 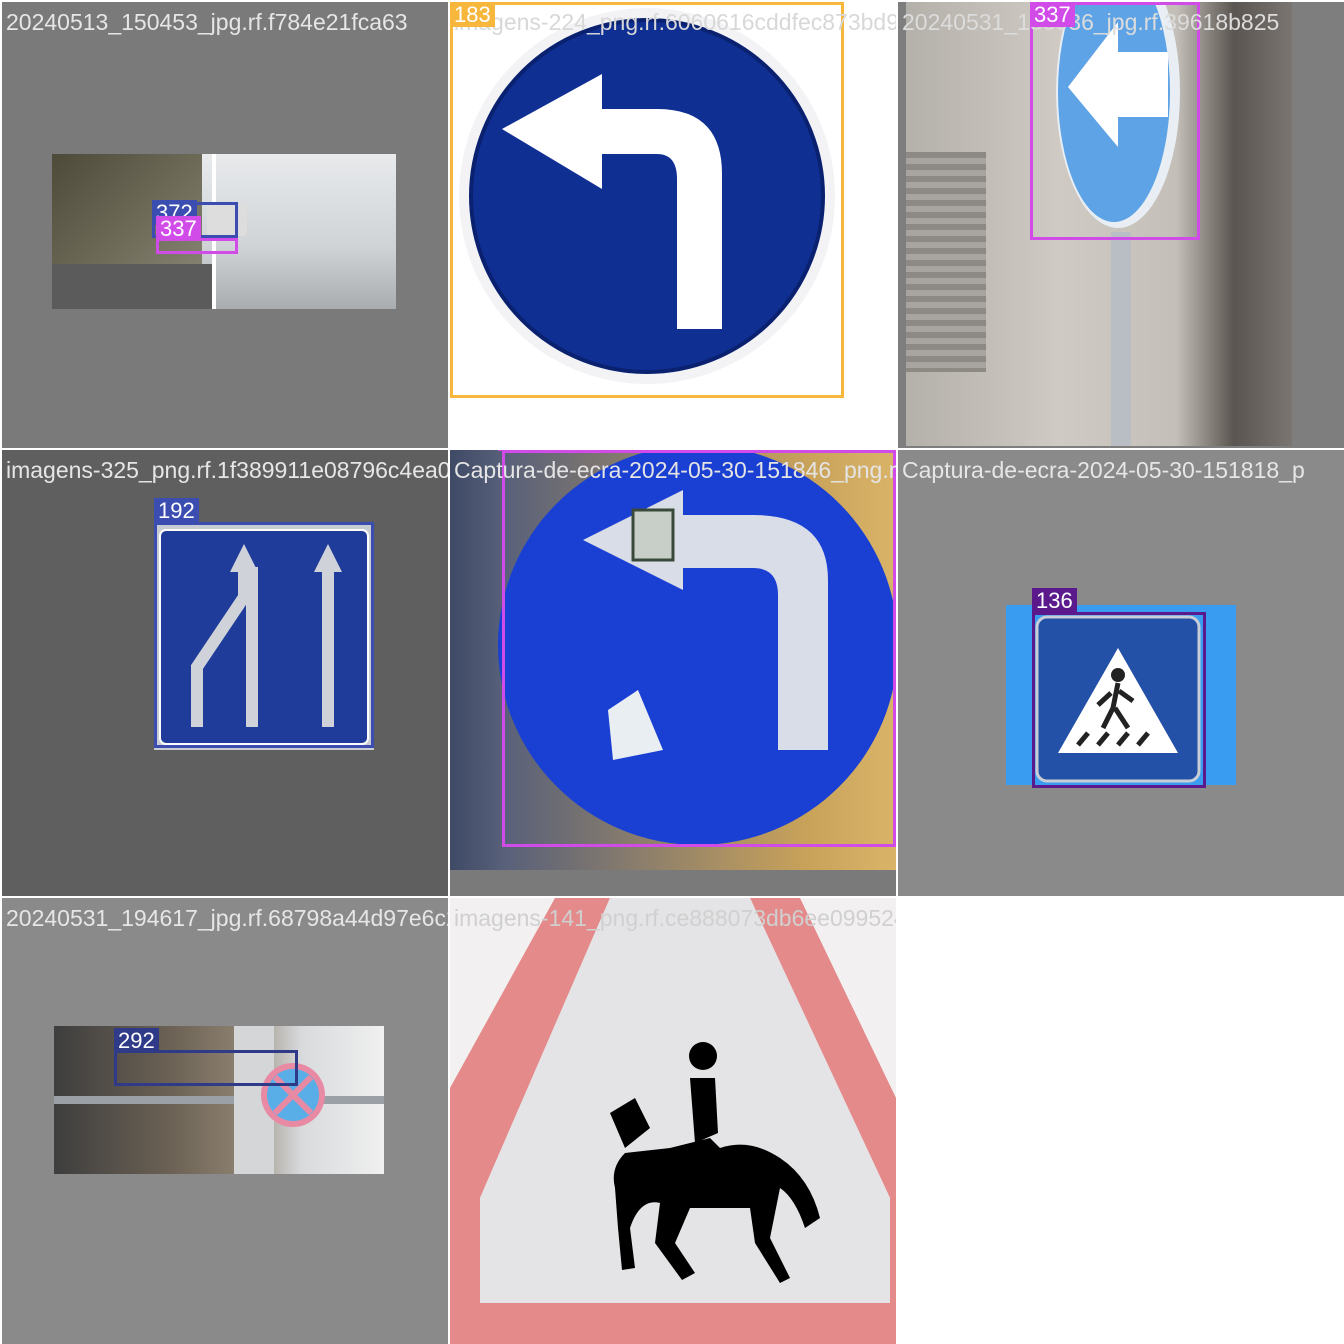 I want to click on empty-slot, so click(x=1121, y=1121).